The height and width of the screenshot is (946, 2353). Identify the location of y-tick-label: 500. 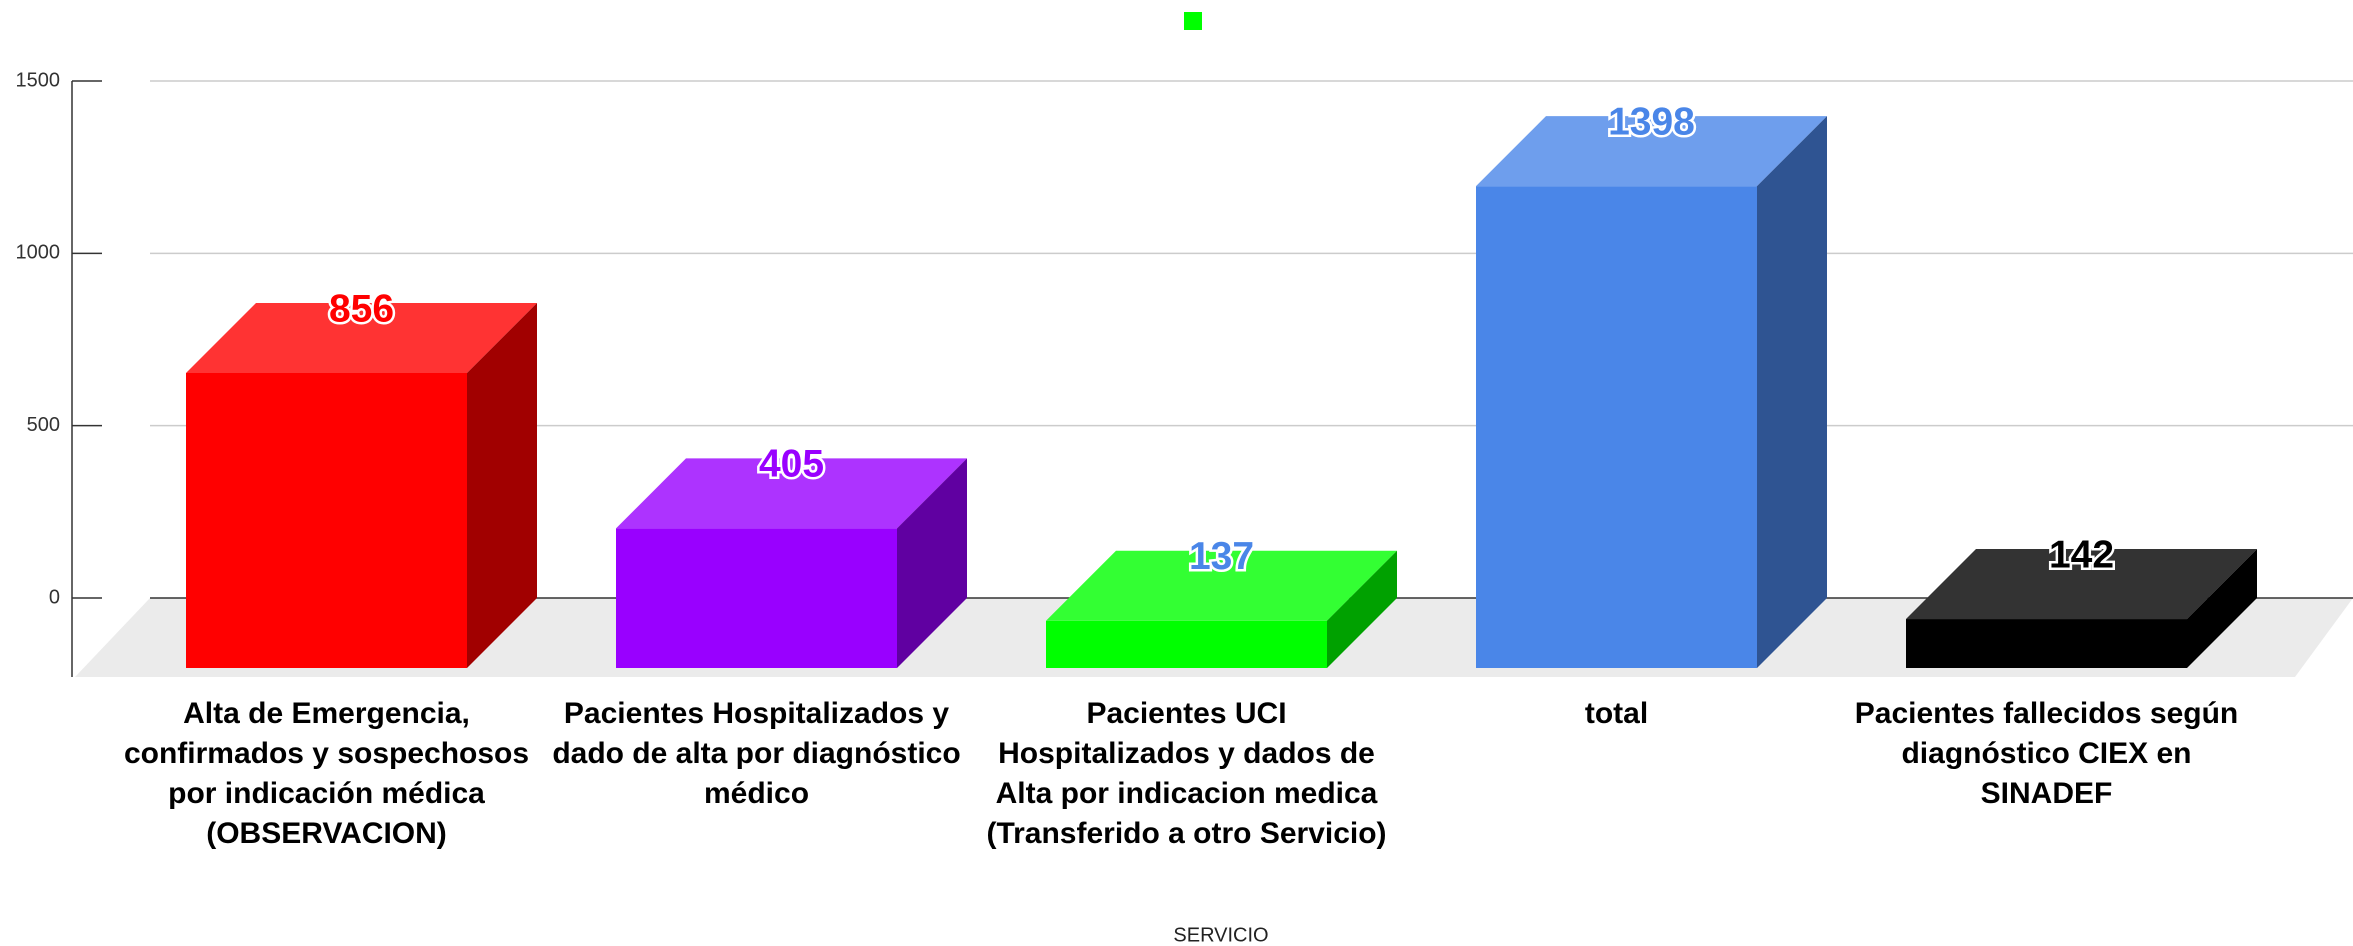
(43, 425).